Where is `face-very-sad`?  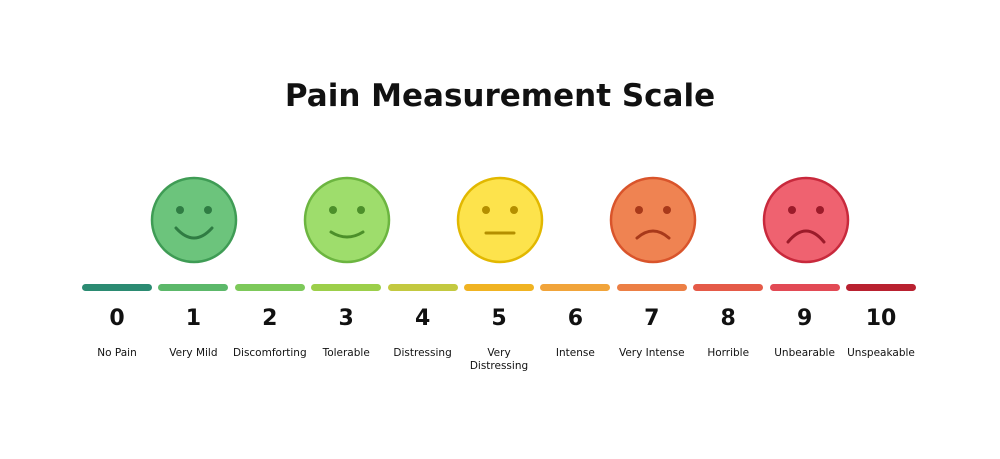 face-very-sad is located at coordinates (806, 220).